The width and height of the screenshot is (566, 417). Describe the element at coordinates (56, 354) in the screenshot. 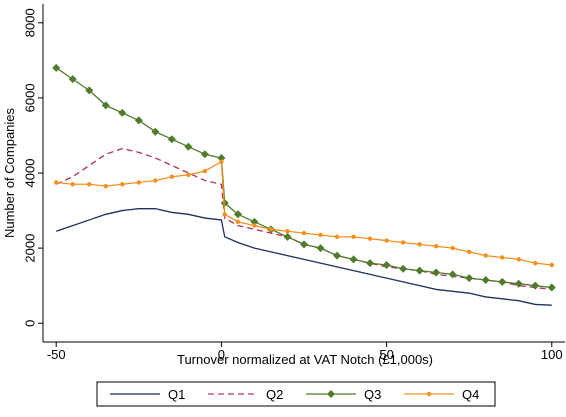

I see `x-tick-label: -50` at that location.